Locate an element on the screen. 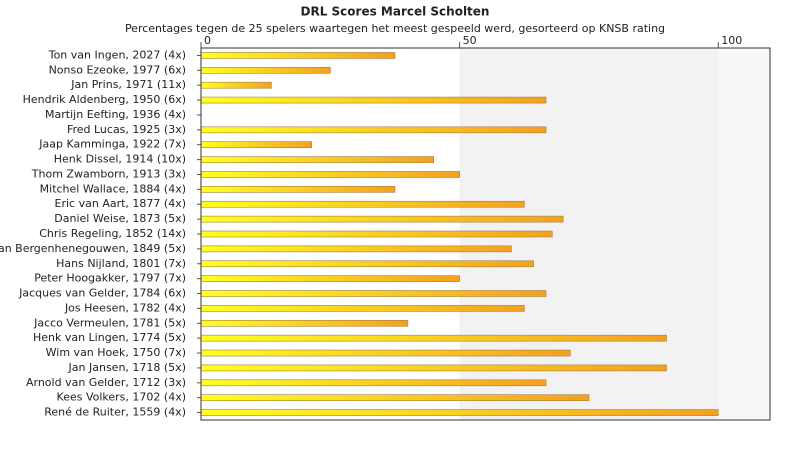 The height and width of the screenshot is (450, 790). plot-band is located at coordinates (744, 234).